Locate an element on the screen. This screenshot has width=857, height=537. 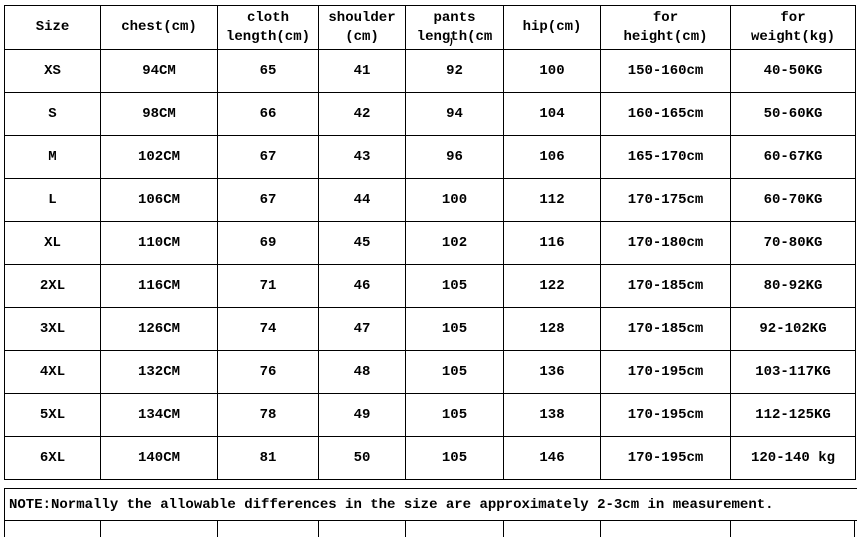
table-cell: 106 is located at coordinates (552, 157).